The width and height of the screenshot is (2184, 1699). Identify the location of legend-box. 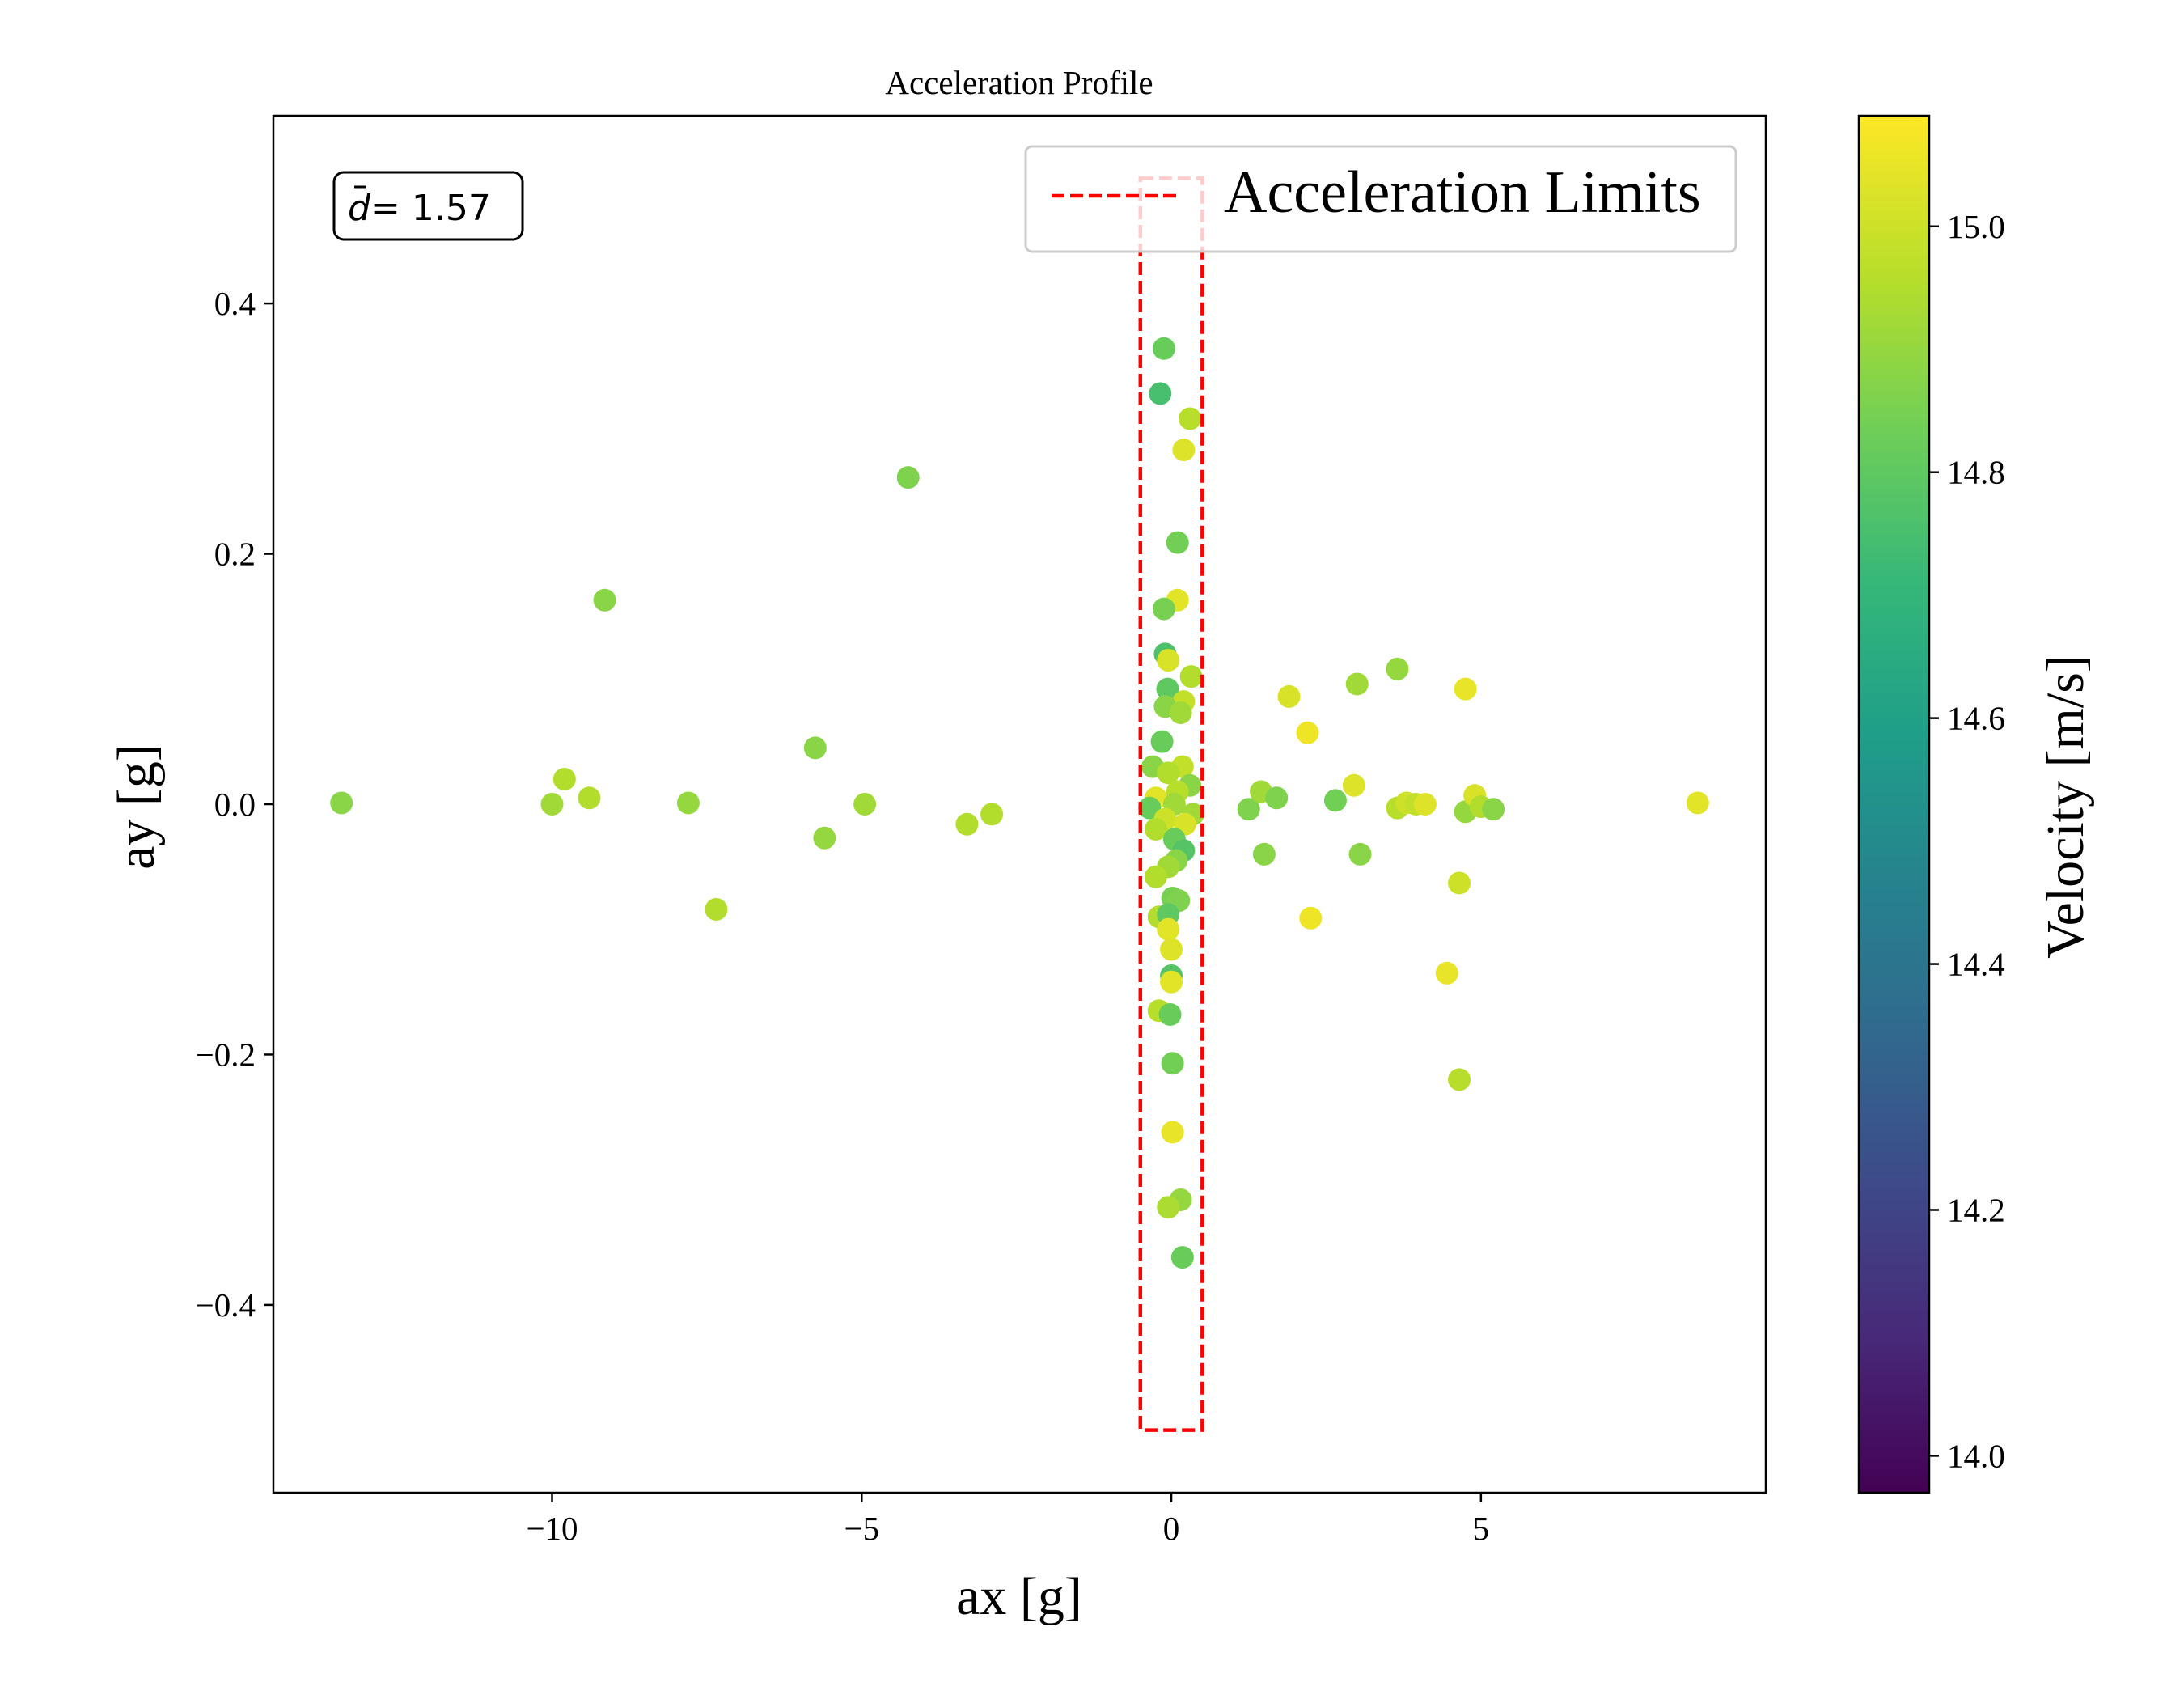
(1380, 199).